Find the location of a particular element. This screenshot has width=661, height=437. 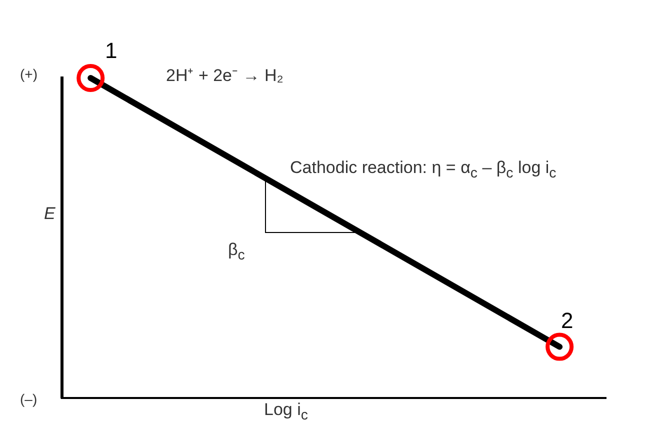

annotation: (+) is located at coordinates (29, 74).